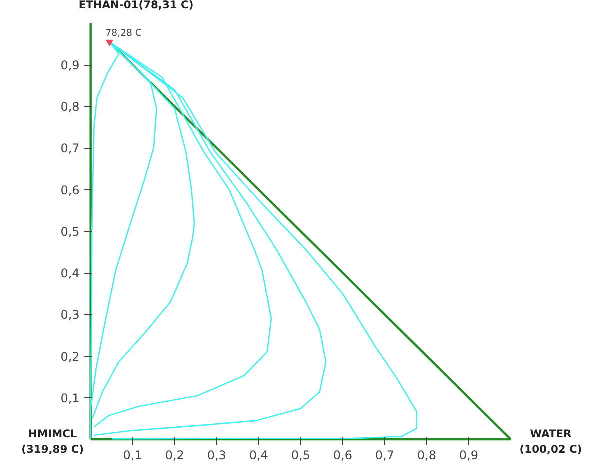  What do you see at coordinates (384, 455) in the screenshot?
I see `x-tick-label: 0,7` at bounding box center [384, 455].